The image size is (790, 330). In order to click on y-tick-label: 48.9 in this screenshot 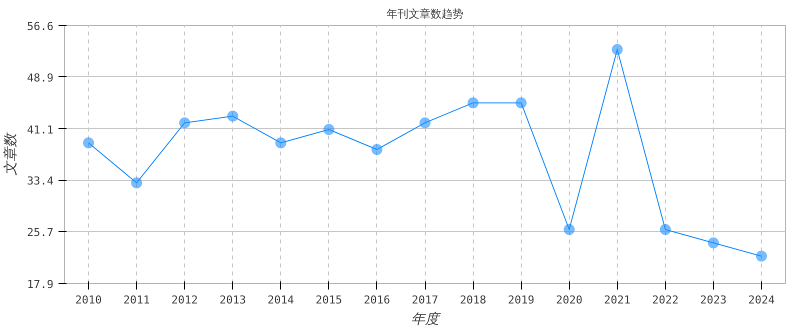, I will do `click(40, 77)`.